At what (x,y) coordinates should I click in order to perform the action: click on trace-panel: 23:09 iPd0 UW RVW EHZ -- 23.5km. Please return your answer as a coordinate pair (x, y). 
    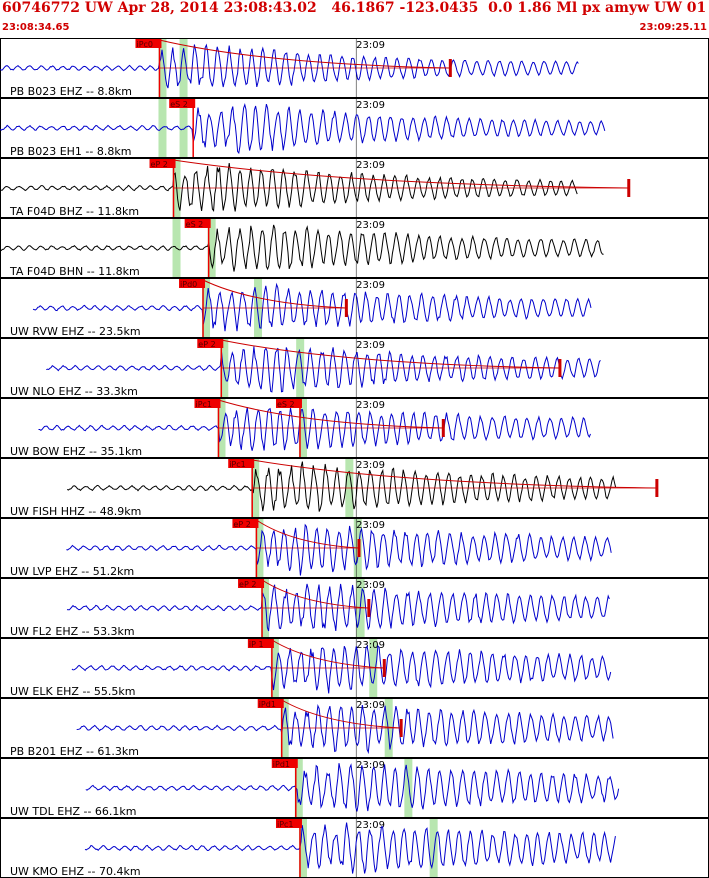
    Looking at the image, I should click on (354, 308).